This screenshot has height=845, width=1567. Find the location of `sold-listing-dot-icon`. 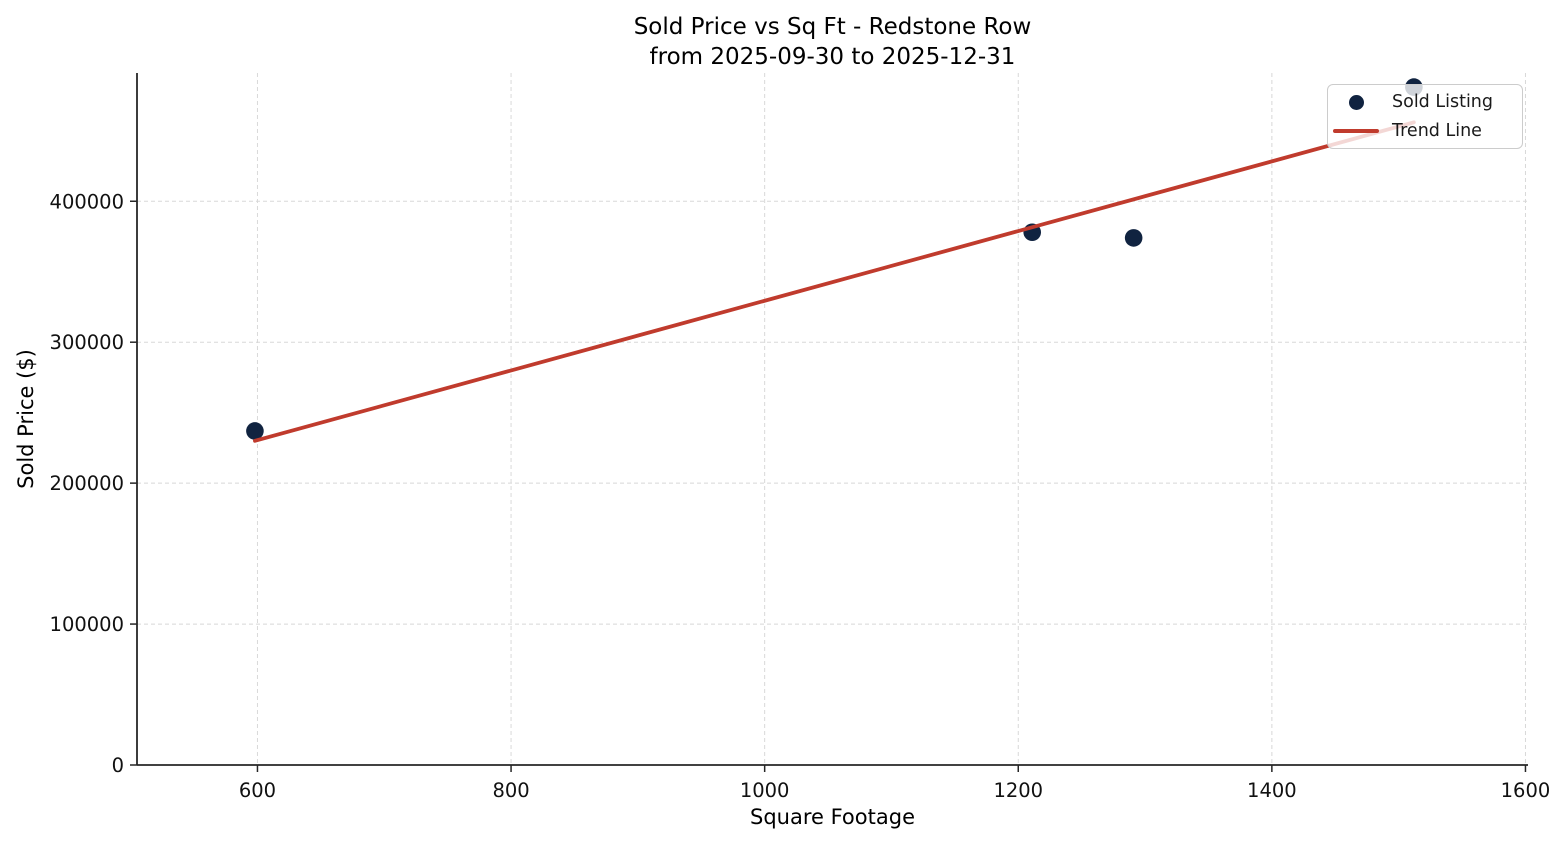

sold-listing-dot-icon is located at coordinates (1356, 102).